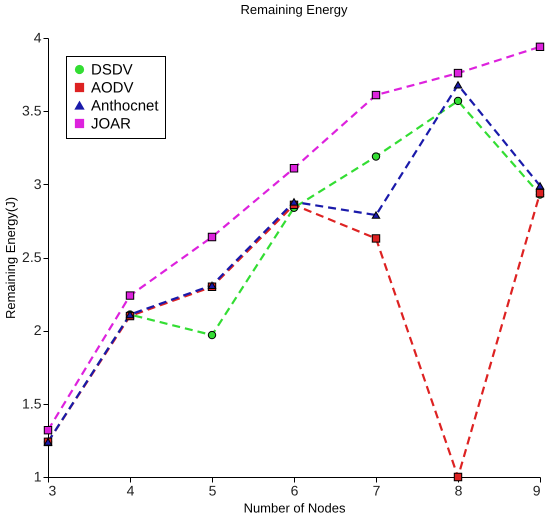 The image size is (552, 523). Describe the element at coordinates (111, 124) in the screenshot. I see `legend-label: JOAR` at that location.